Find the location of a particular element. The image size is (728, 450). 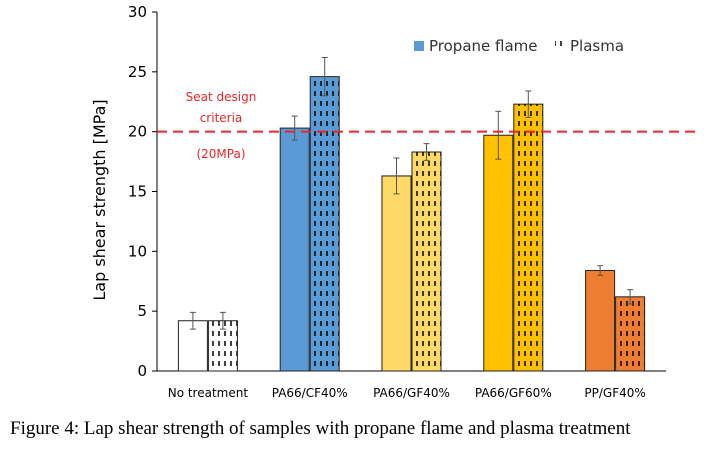

x-tick-label: No treatment is located at coordinates (208, 393).